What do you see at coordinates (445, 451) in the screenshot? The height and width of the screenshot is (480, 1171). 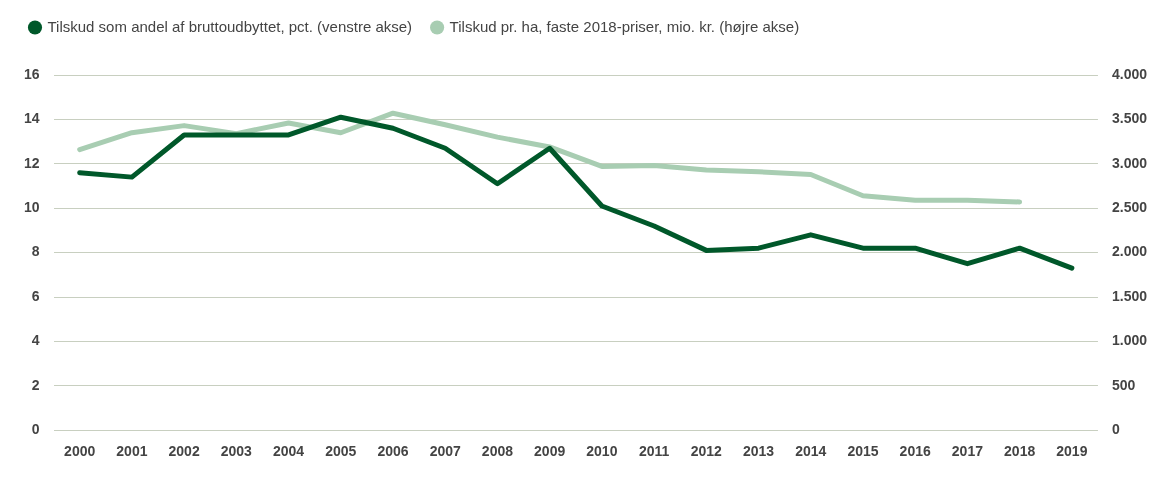 I see `x-tick-label: 2007` at bounding box center [445, 451].